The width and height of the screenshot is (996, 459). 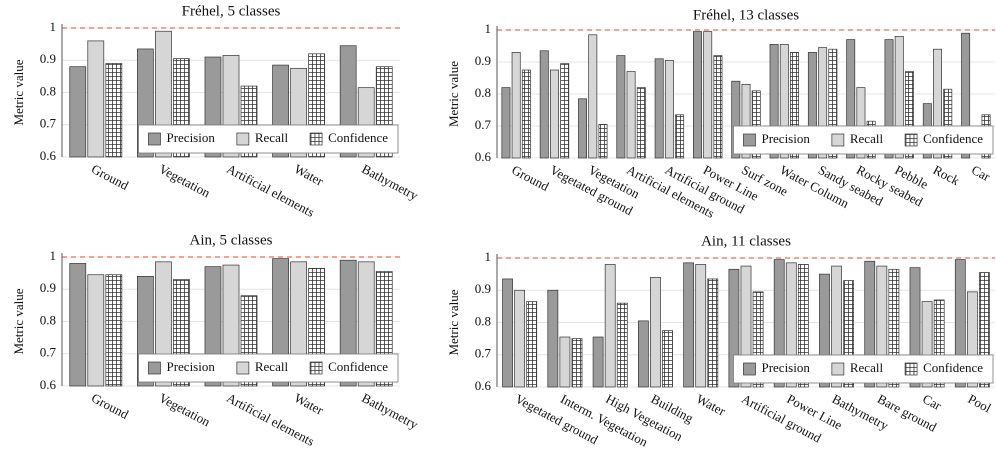 What do you see at coordinates (746, 15) in the screenshot?
I see `chart-title: Fréhel, 13 classes` at bounding box center [746, 15].